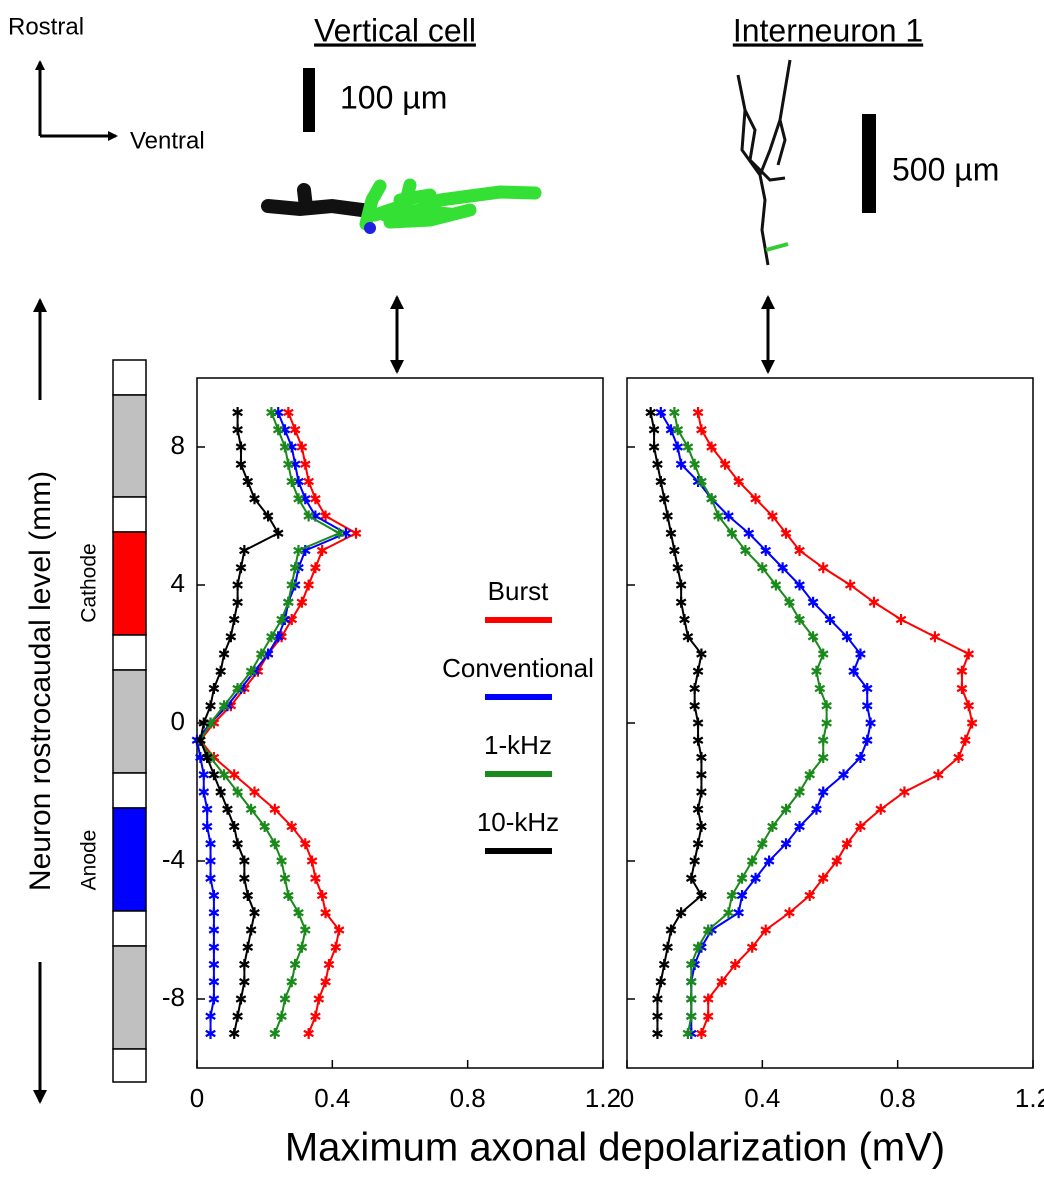 The height and width of the screenshot is (1180, 1044). Describe the element at coordinates (89, 582) in the screenshot. I see `cathode-label: Cathode` at that location.